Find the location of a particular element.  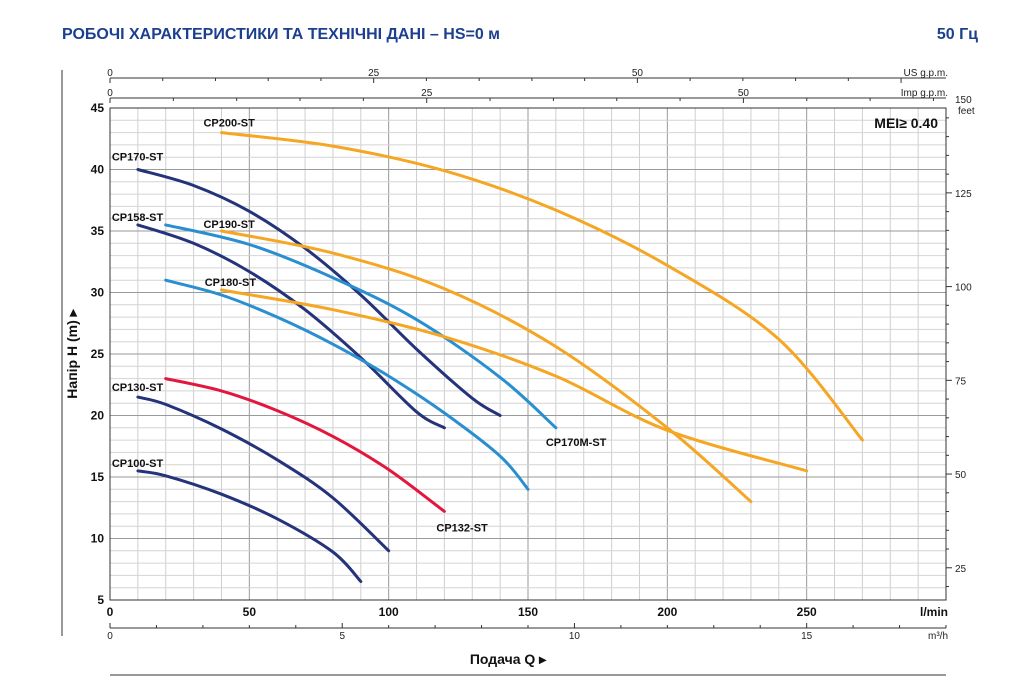

curve-cp100-st is located at coordinates (249, 526).